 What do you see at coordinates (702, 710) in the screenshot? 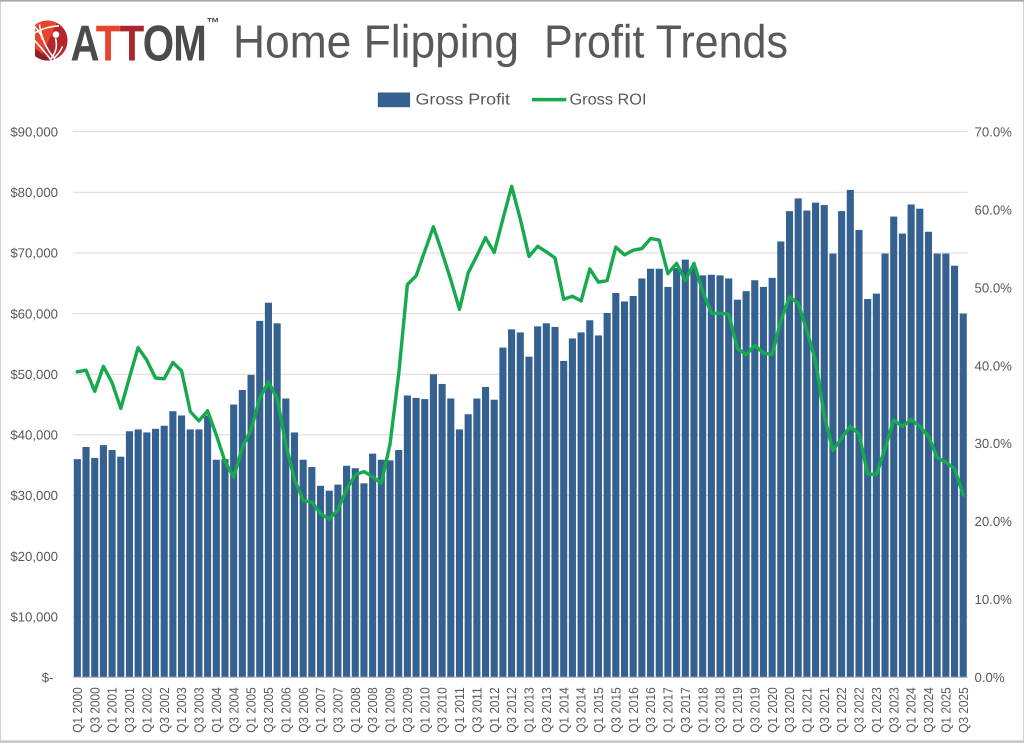
I see `svg-text: Q1 2018` at bounding box center [702, 710].